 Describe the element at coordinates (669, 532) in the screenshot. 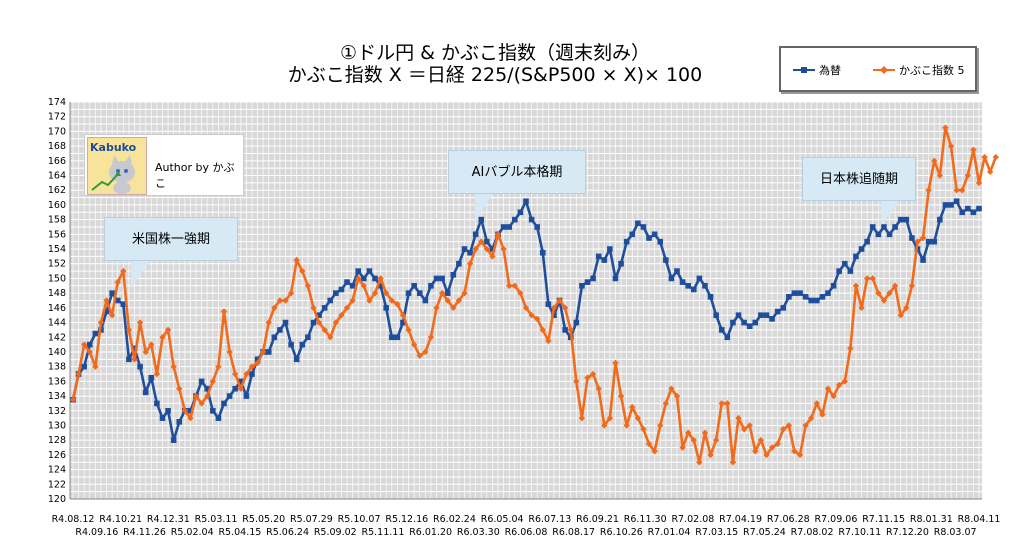

I see `x-tick-label: R7.01.04` at that location.